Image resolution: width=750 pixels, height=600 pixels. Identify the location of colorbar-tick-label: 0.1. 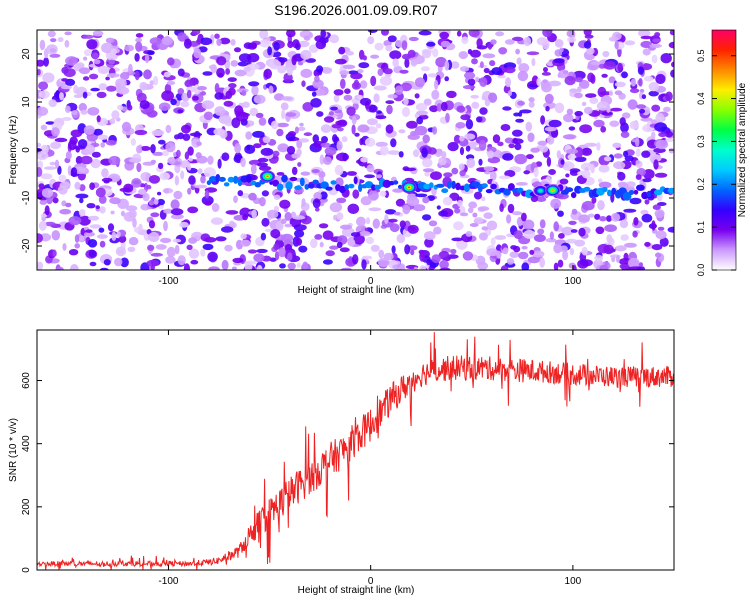
(701, 227).